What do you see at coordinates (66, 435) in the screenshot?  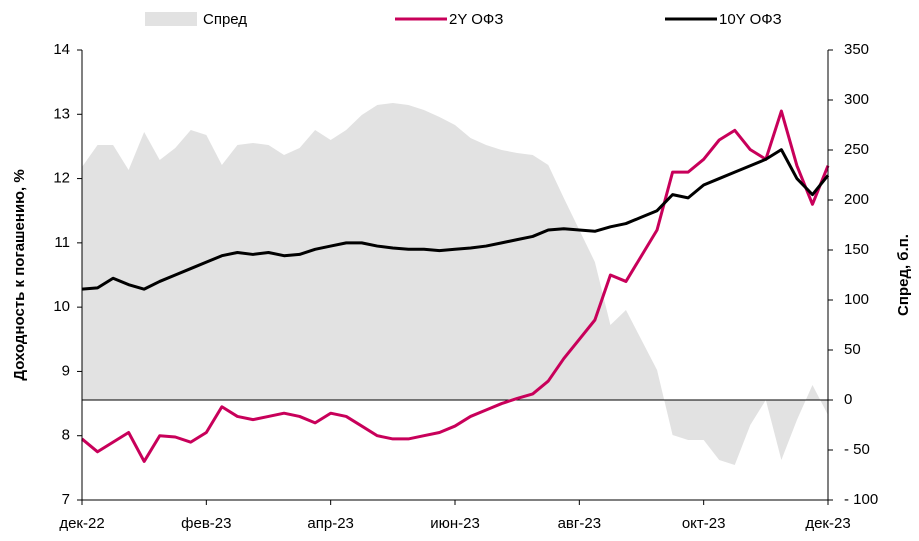 I see `y-tick-label: 8` at bounding box center [66, 435].